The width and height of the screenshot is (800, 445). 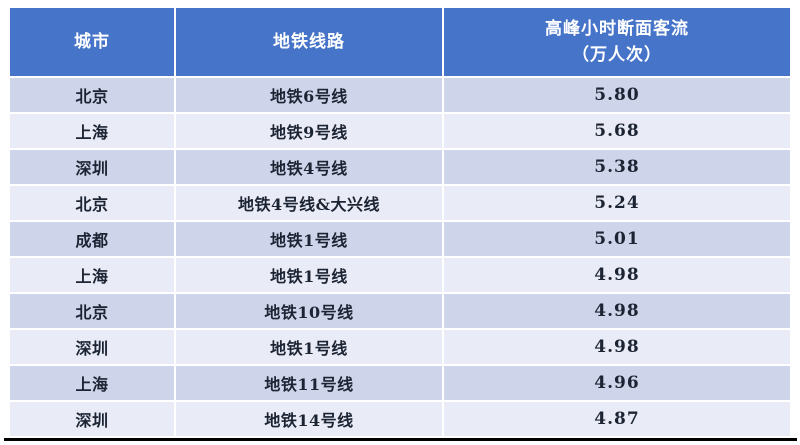 I want to click on peak-flow-cell: 4.87, so click(x=617, y=419).